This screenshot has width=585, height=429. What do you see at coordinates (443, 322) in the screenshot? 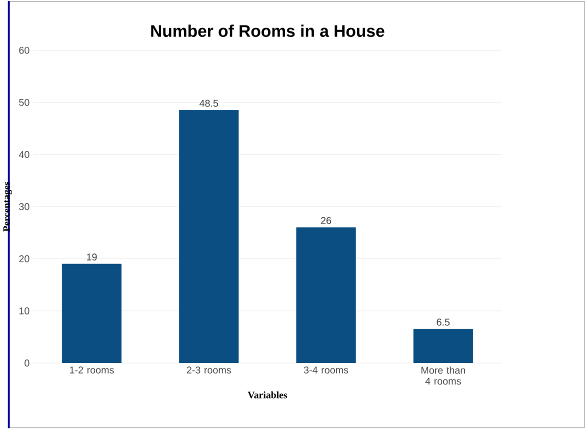
I see `data-label: 6.5` at bounding box center [443, 322].